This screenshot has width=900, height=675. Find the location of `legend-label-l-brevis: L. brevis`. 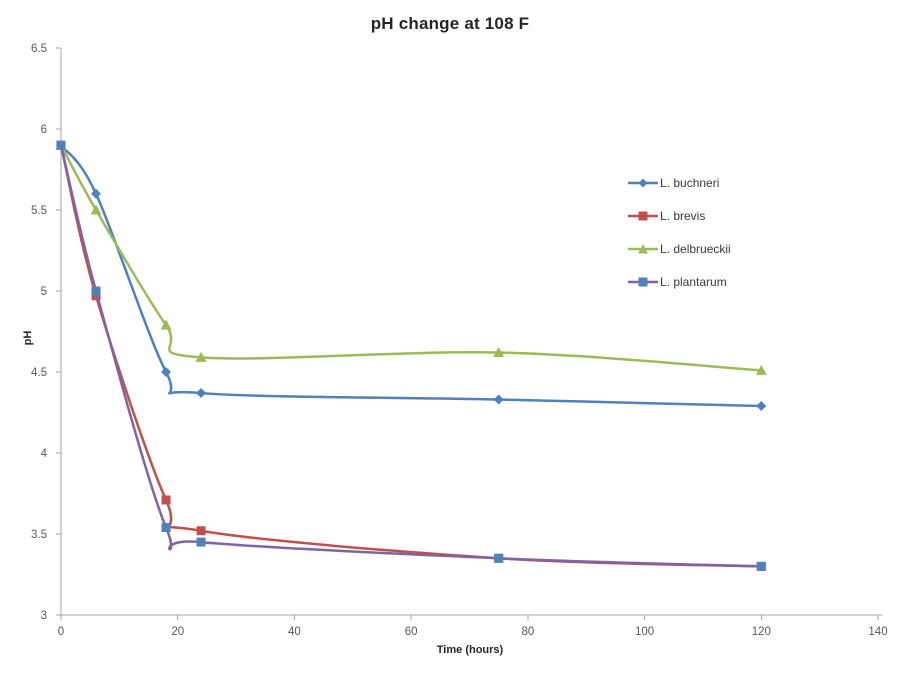

legend-label-l-brevis: L. brevis is located at coordinates (683, 215).